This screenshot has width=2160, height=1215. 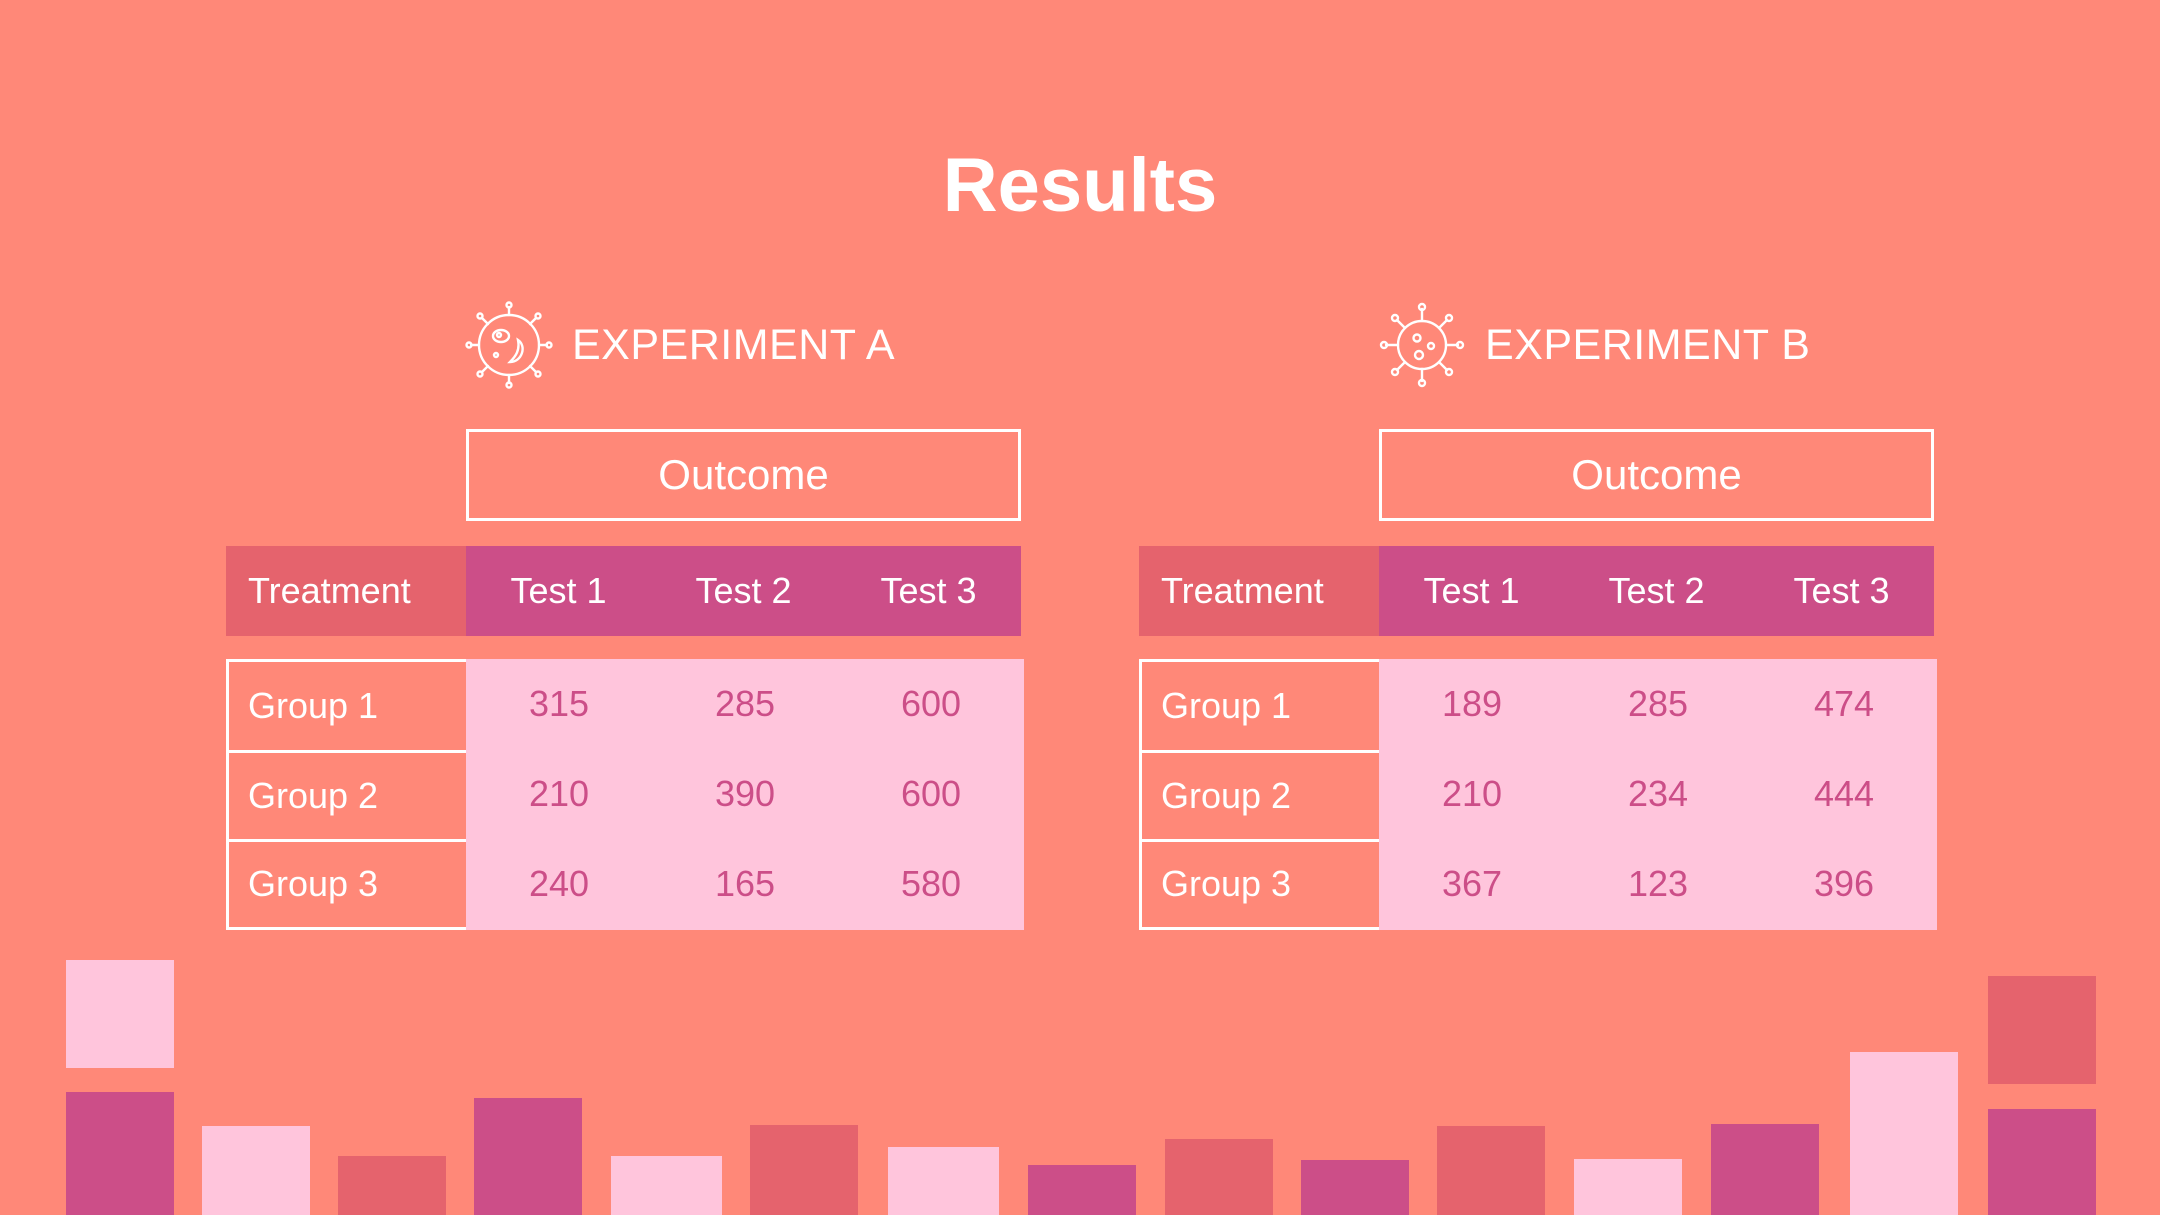 What do you see at coordinates (1844, 703) in the screenshot?
I see `table-cell: 474` at bounding box center [1844, 703].